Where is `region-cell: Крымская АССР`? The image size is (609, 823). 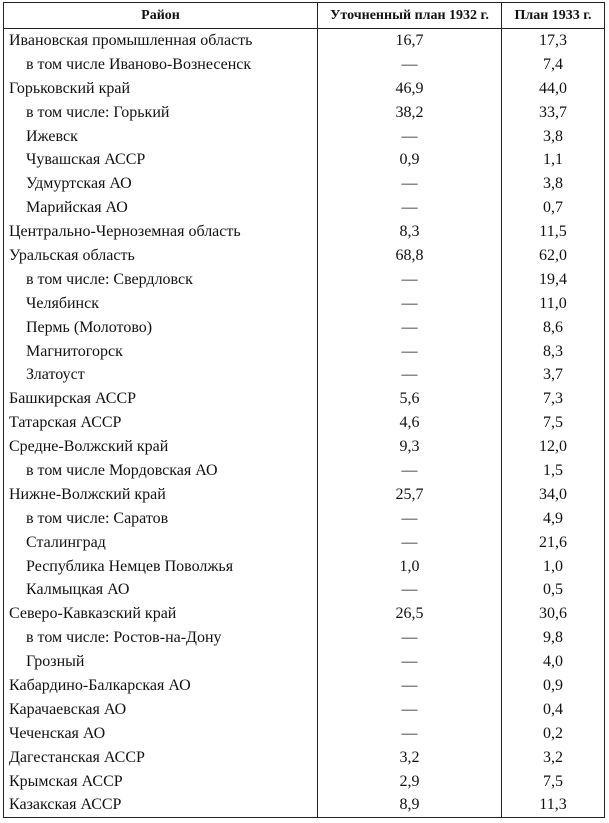
region-cell: Крымская АССР is located at coordinates (160, 781).